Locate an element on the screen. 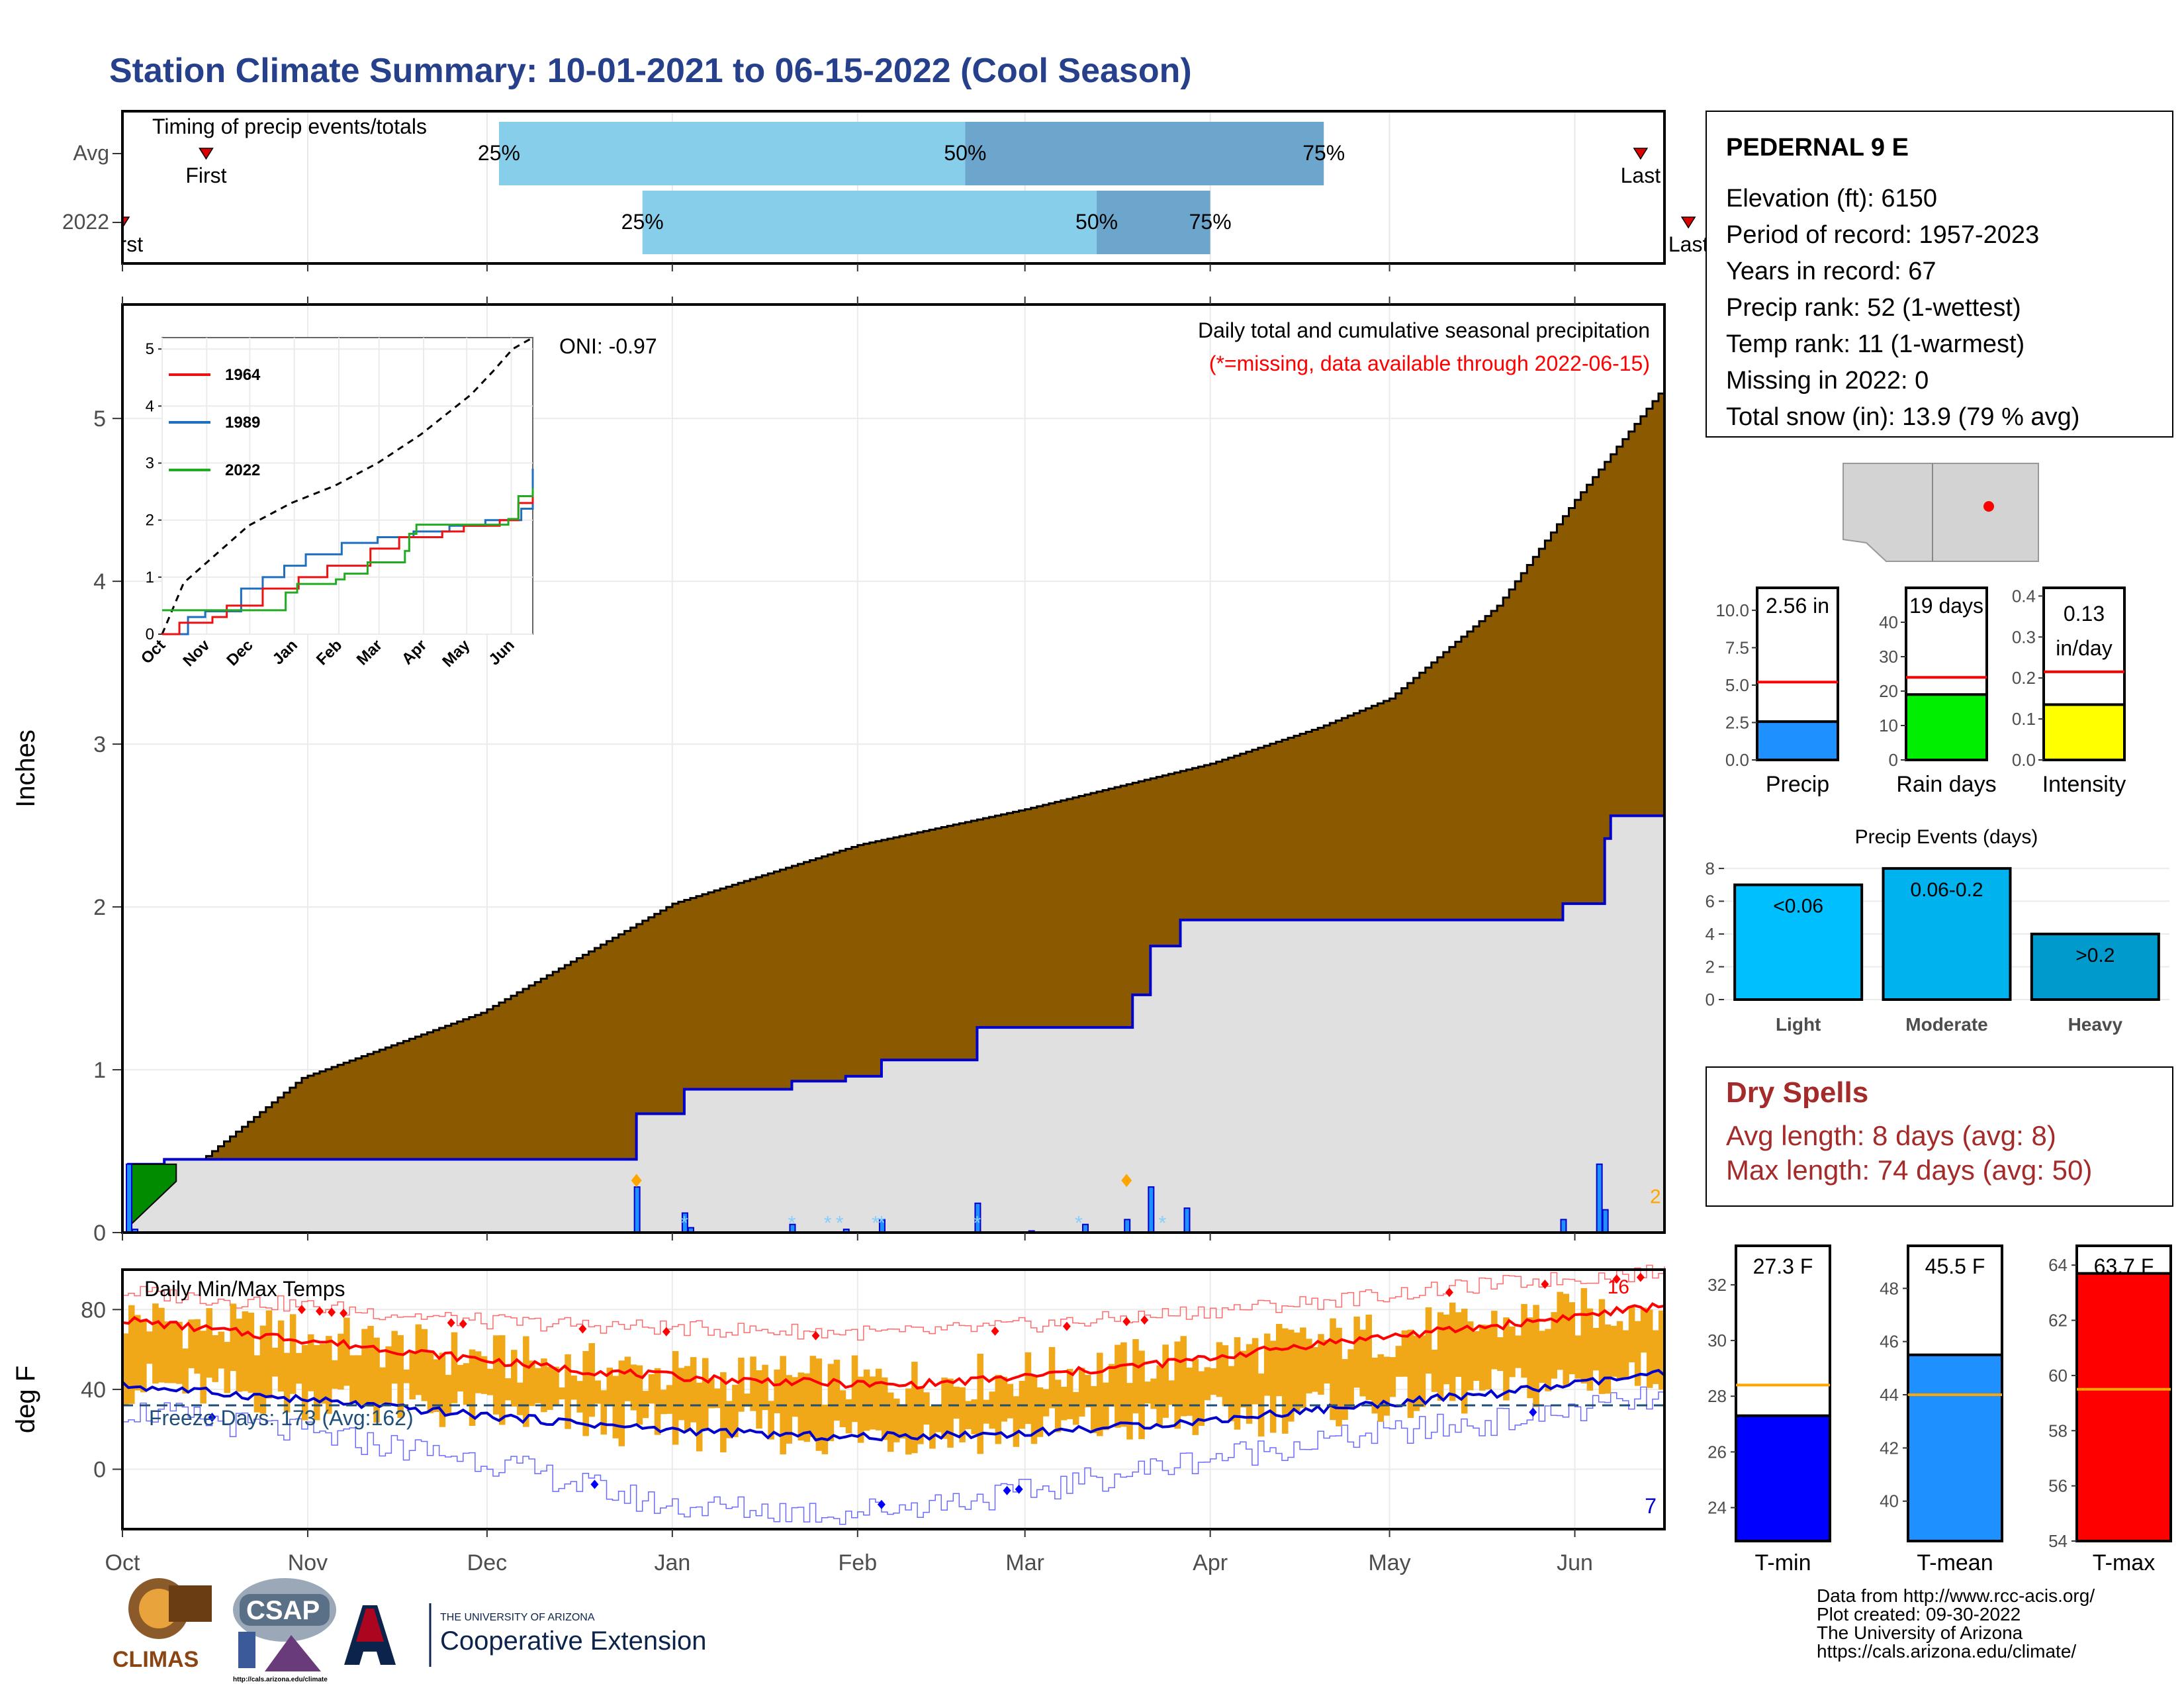 This screenshot has height=1688, width=2184. record-high-marker is located at coordinates (463, 1324).